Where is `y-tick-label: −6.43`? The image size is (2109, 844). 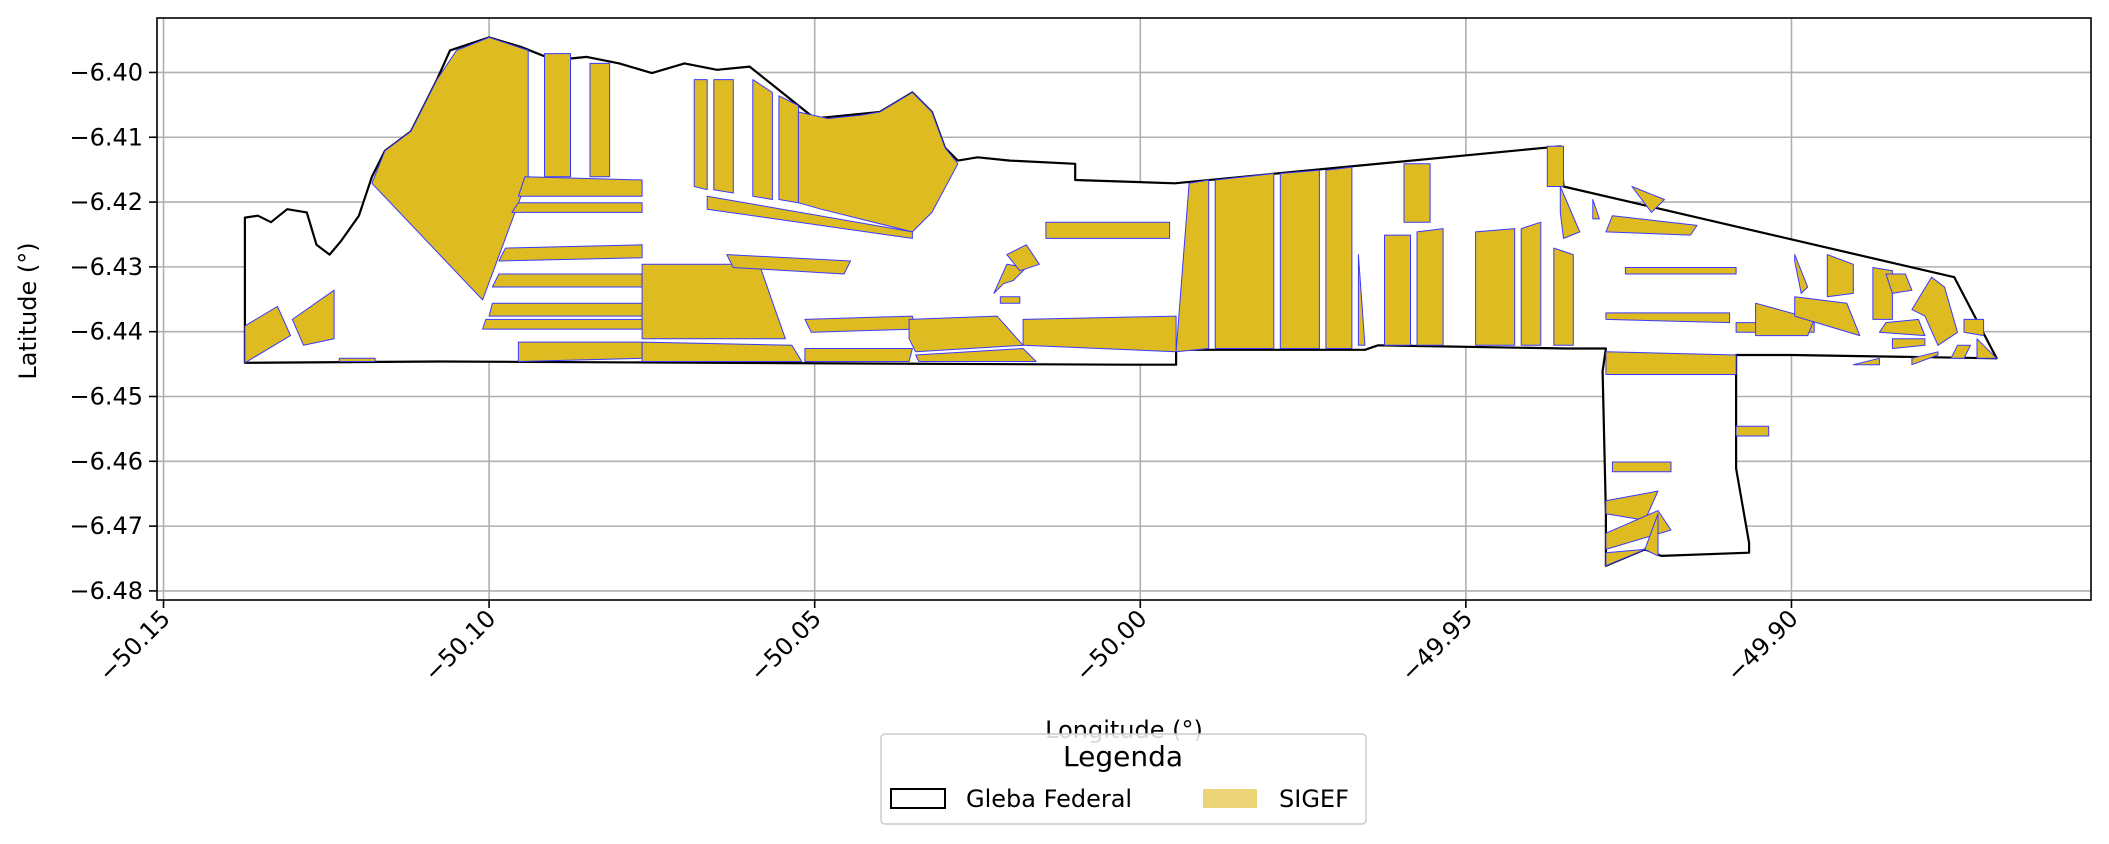
y-tick-label: −6.43 is located at coordinates (106, 267).